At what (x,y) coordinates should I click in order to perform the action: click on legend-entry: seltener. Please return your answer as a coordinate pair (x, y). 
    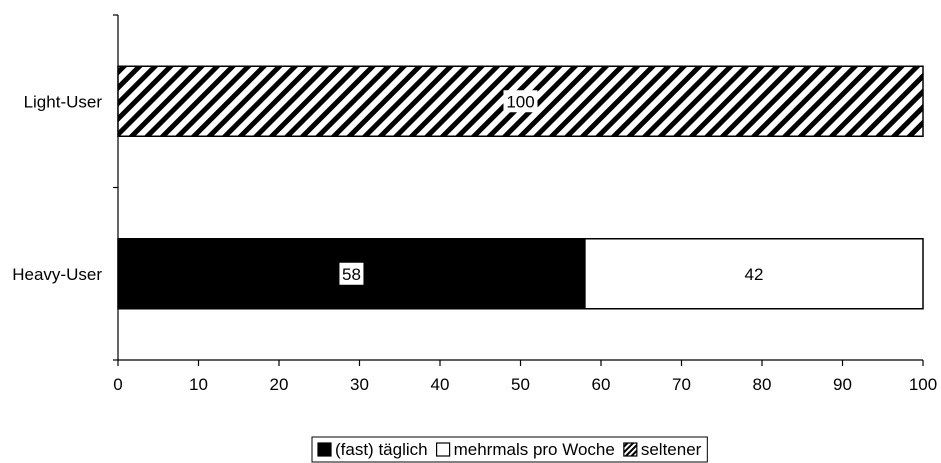
    Looking at the image, I should click on (671, 449).